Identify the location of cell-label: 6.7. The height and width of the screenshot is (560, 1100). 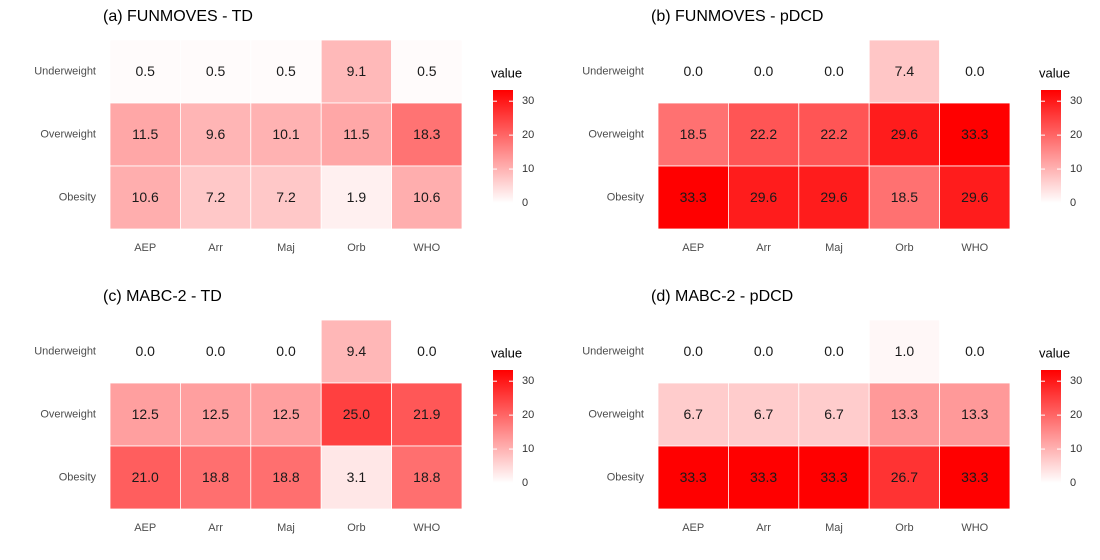
(693, 414).